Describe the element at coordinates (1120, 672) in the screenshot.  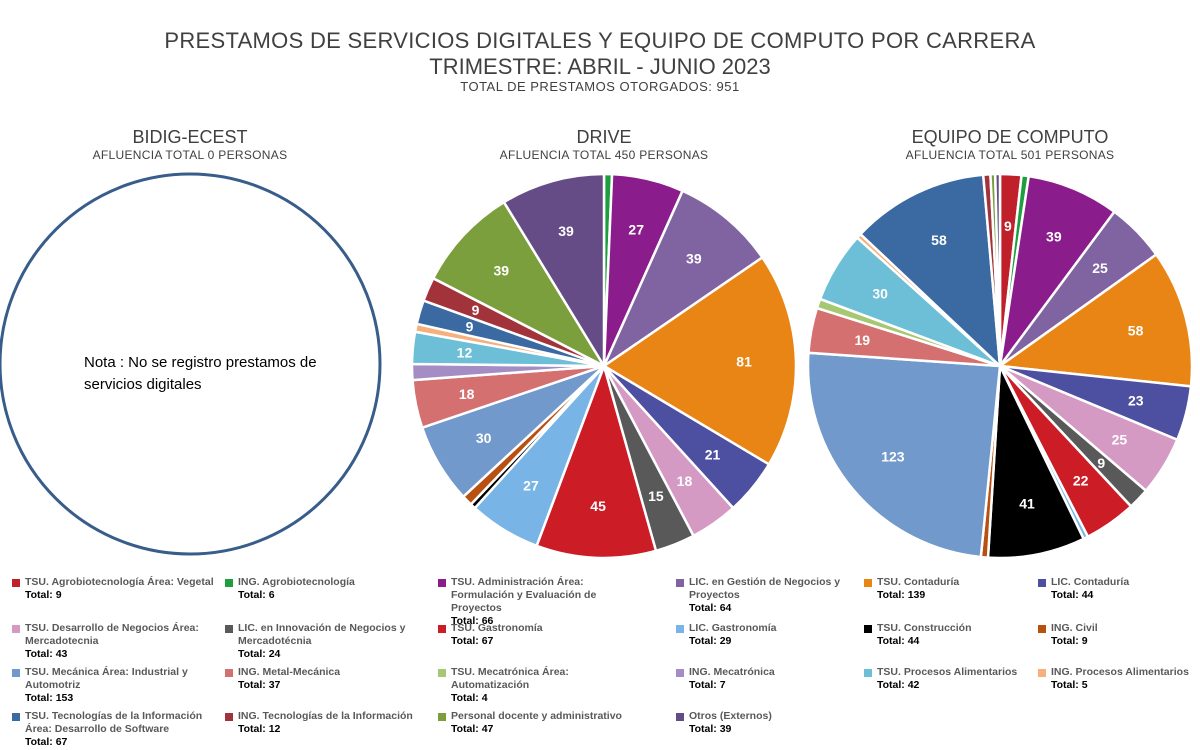
I see `legend-label: ING. Procesos Alimentarios` at that location.